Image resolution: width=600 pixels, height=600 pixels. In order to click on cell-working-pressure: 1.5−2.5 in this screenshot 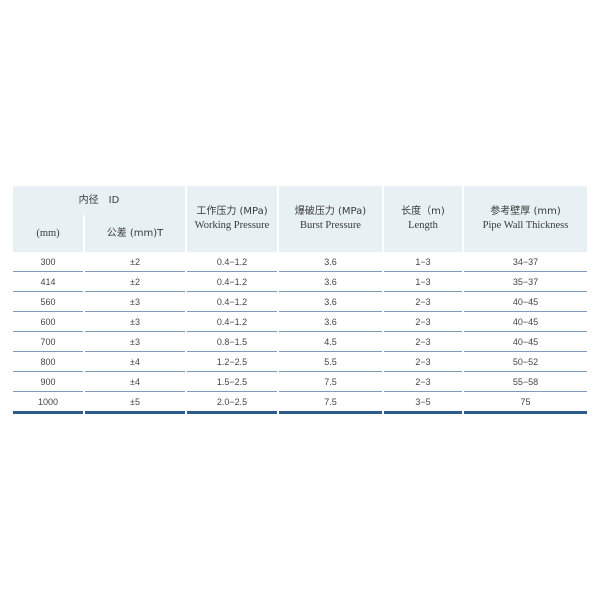, I will do `click(232, 382)`.